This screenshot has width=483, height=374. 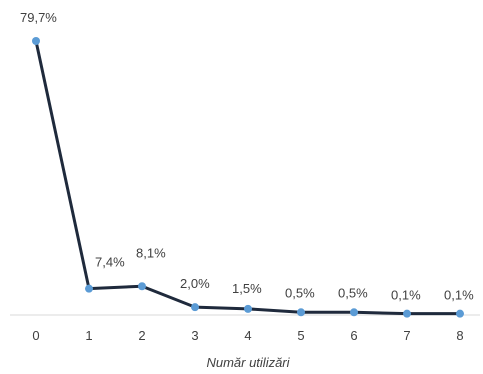 I want to click on data-label-0: 79,7%, so click(x=38, y=17).